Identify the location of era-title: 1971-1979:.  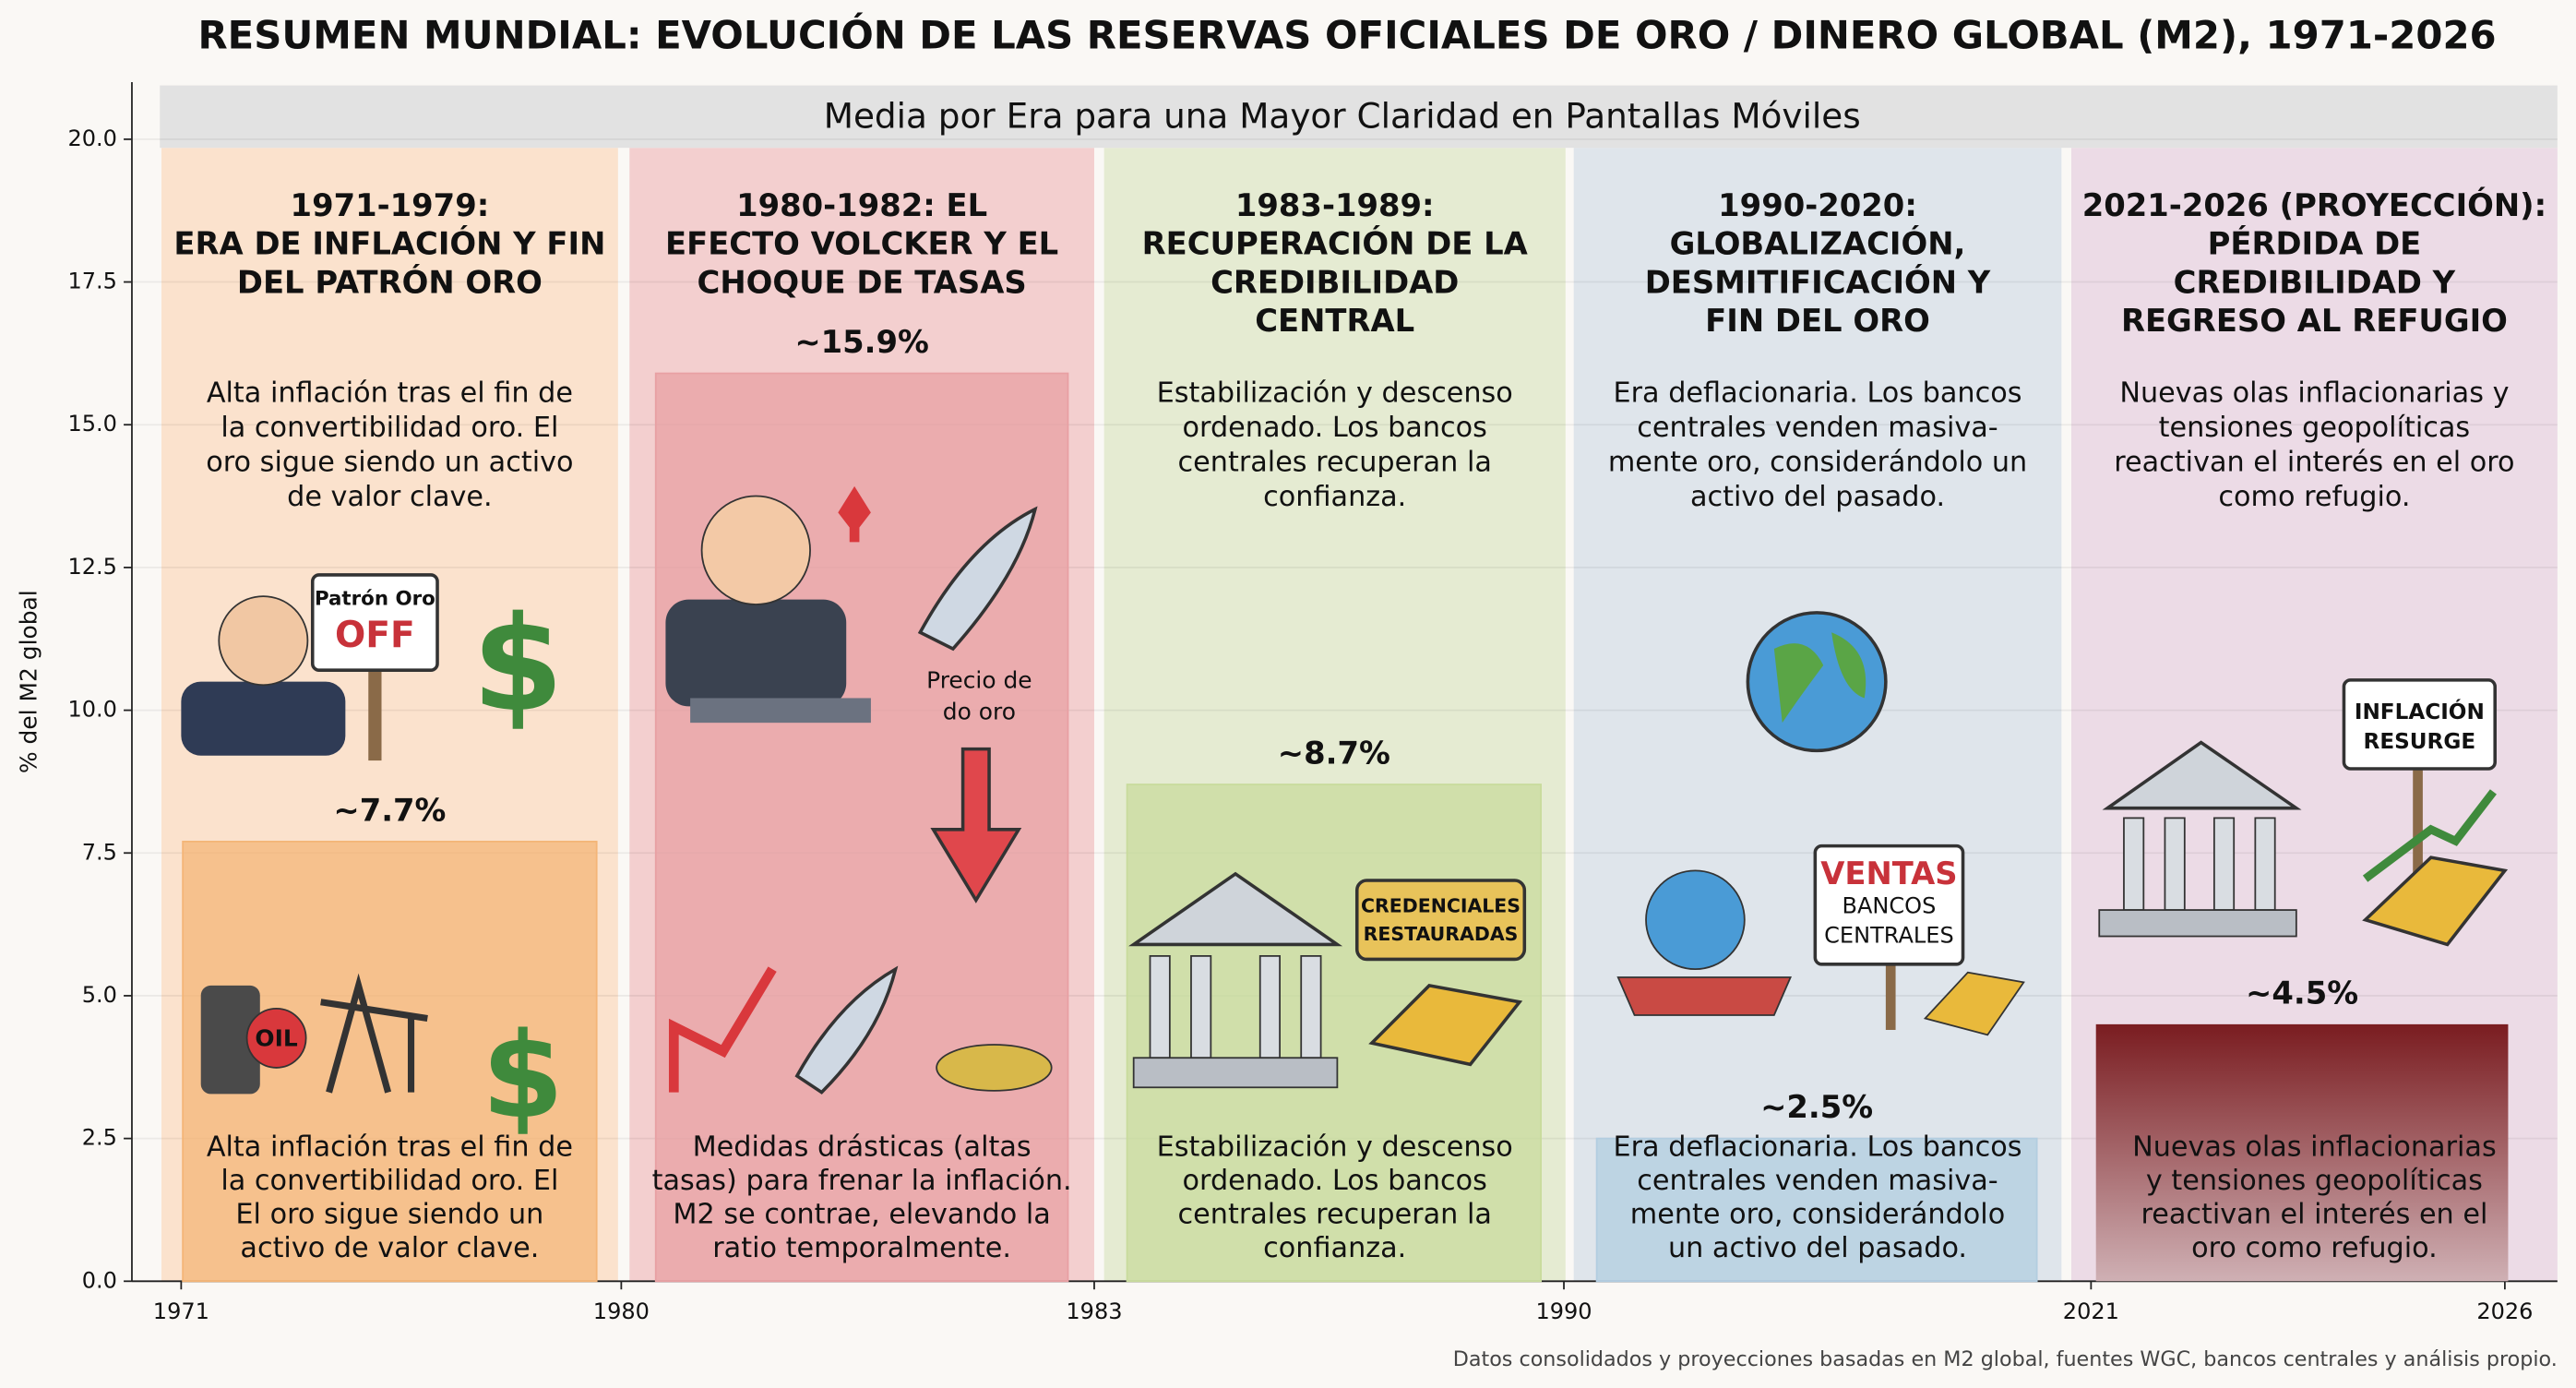
(390, 205).